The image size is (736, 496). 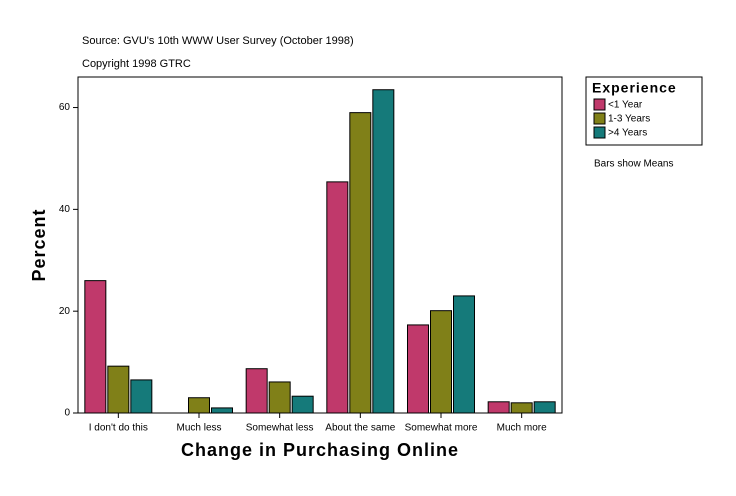 I want to click on y-tick-label: 40, so click(x=65, y=209).